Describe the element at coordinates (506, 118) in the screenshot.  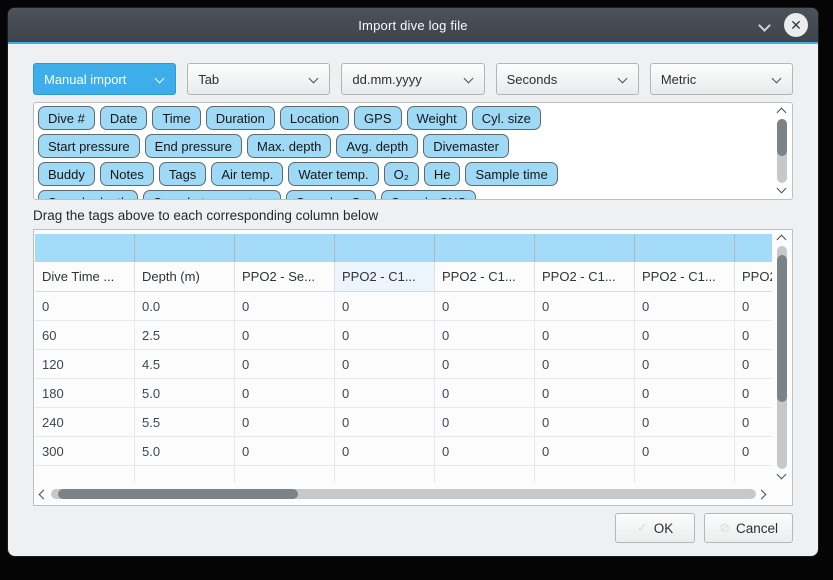
I see `tag-cyl-size: Cyl. size` at that location.